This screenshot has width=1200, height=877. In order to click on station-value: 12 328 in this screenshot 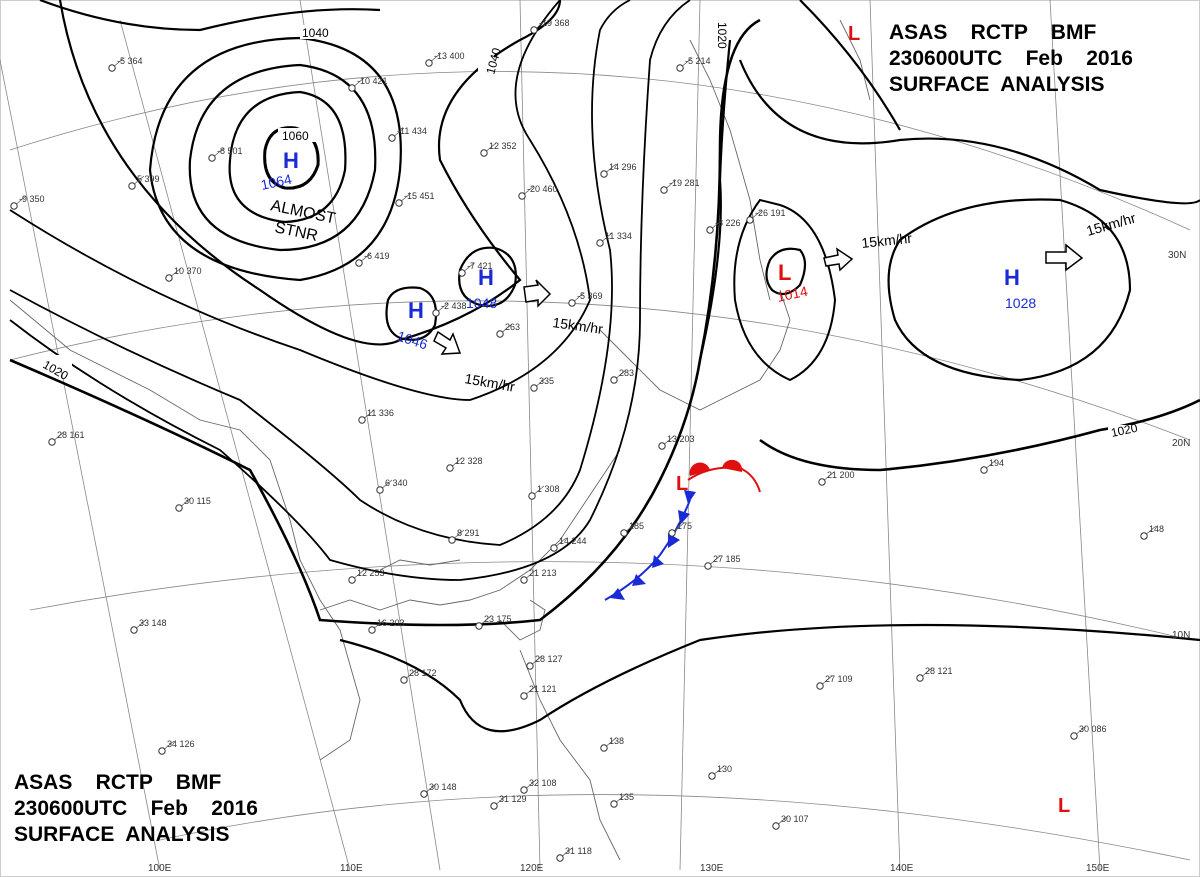, I will do `click(469, 461)`.